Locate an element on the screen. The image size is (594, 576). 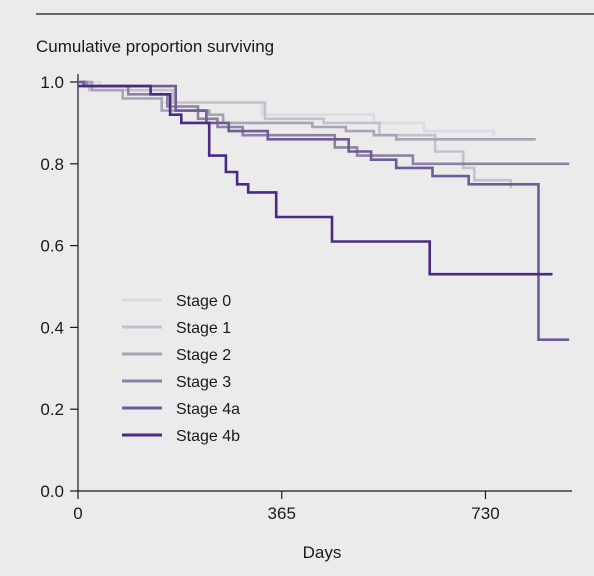
y-tick-label: 0.8 is located at coordinates (52, 164).